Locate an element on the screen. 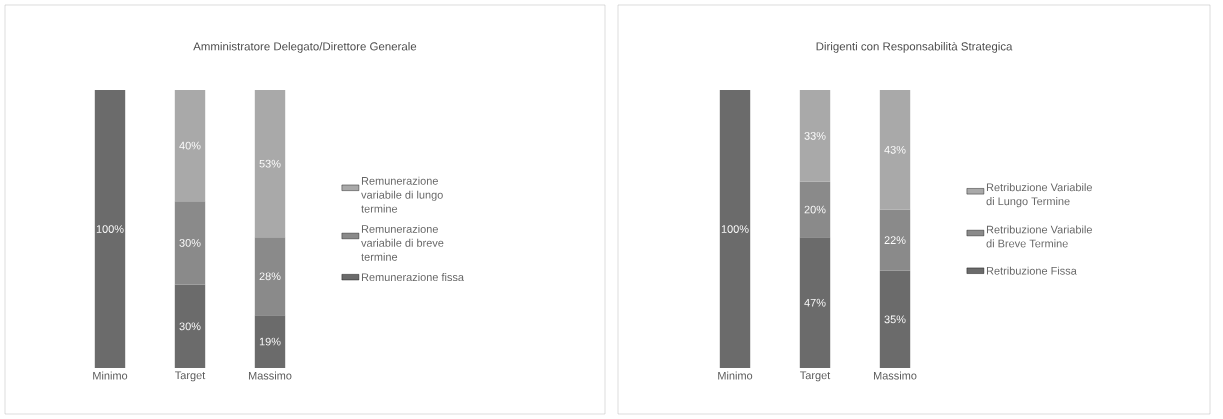  data-label: 19% is located at coordinates (270, 341).